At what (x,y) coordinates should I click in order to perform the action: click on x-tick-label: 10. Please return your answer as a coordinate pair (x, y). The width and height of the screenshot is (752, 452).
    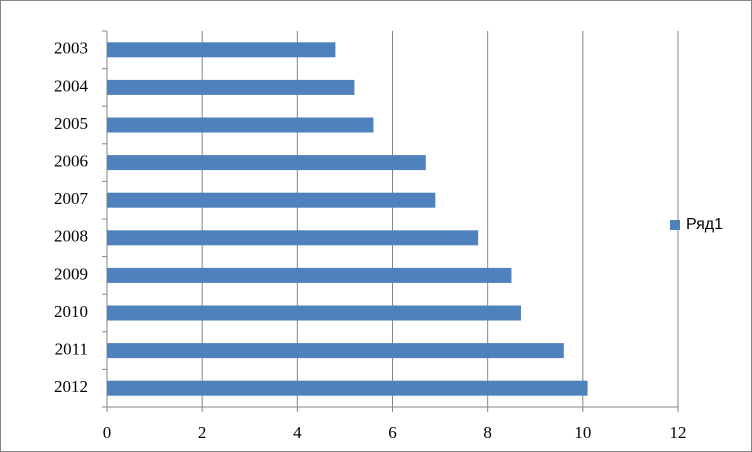
    Looking at the image, I should click on (582, 432).